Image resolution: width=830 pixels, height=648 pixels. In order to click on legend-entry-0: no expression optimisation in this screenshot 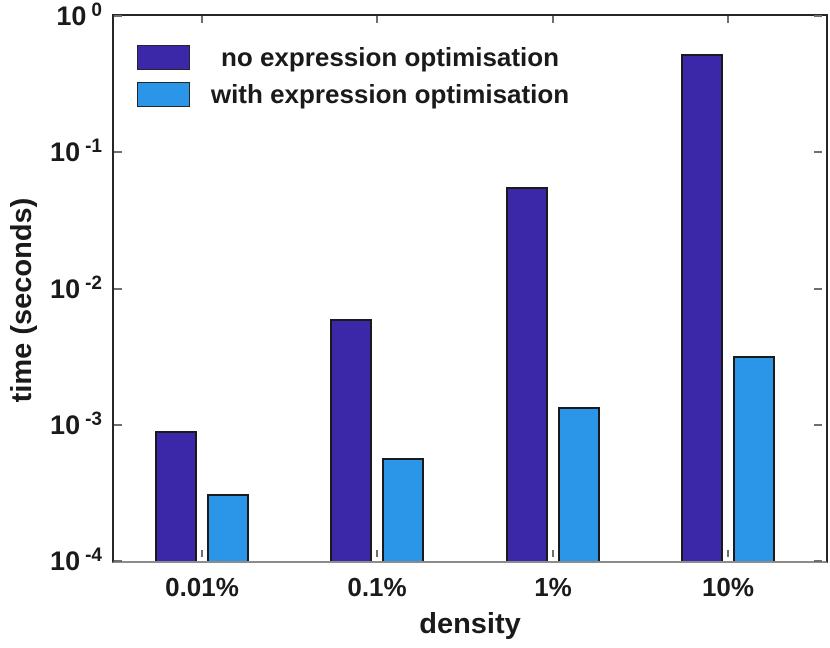, I will do `click(363, 57)`.